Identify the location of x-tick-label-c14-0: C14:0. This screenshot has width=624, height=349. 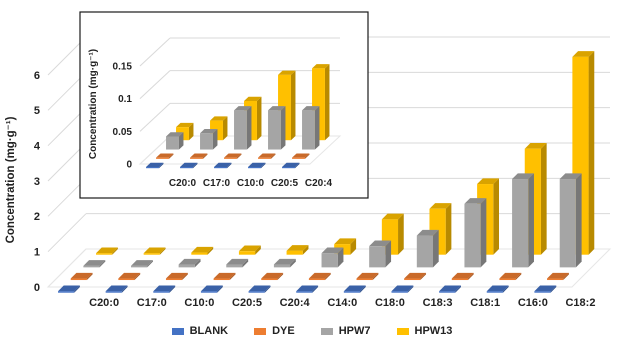
(342, 303).